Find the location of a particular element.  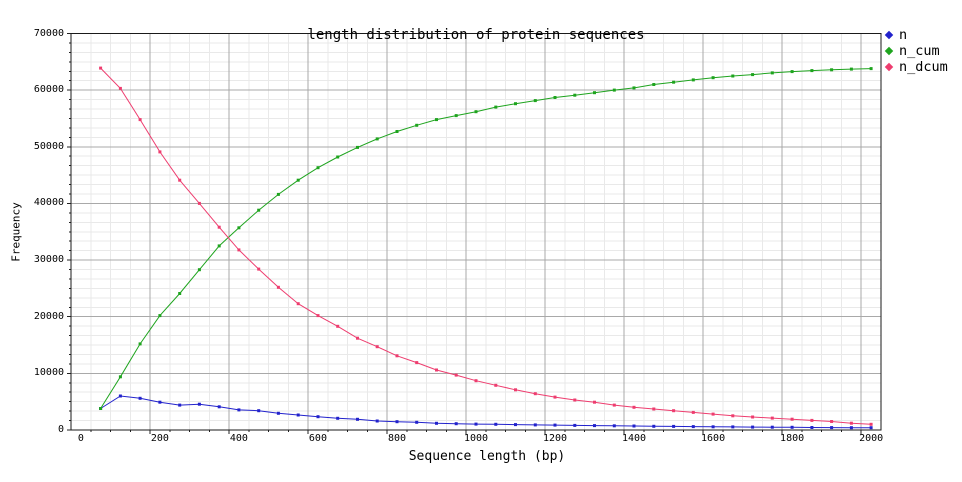

legend-item-n: n is located at coordinates (916, 35).